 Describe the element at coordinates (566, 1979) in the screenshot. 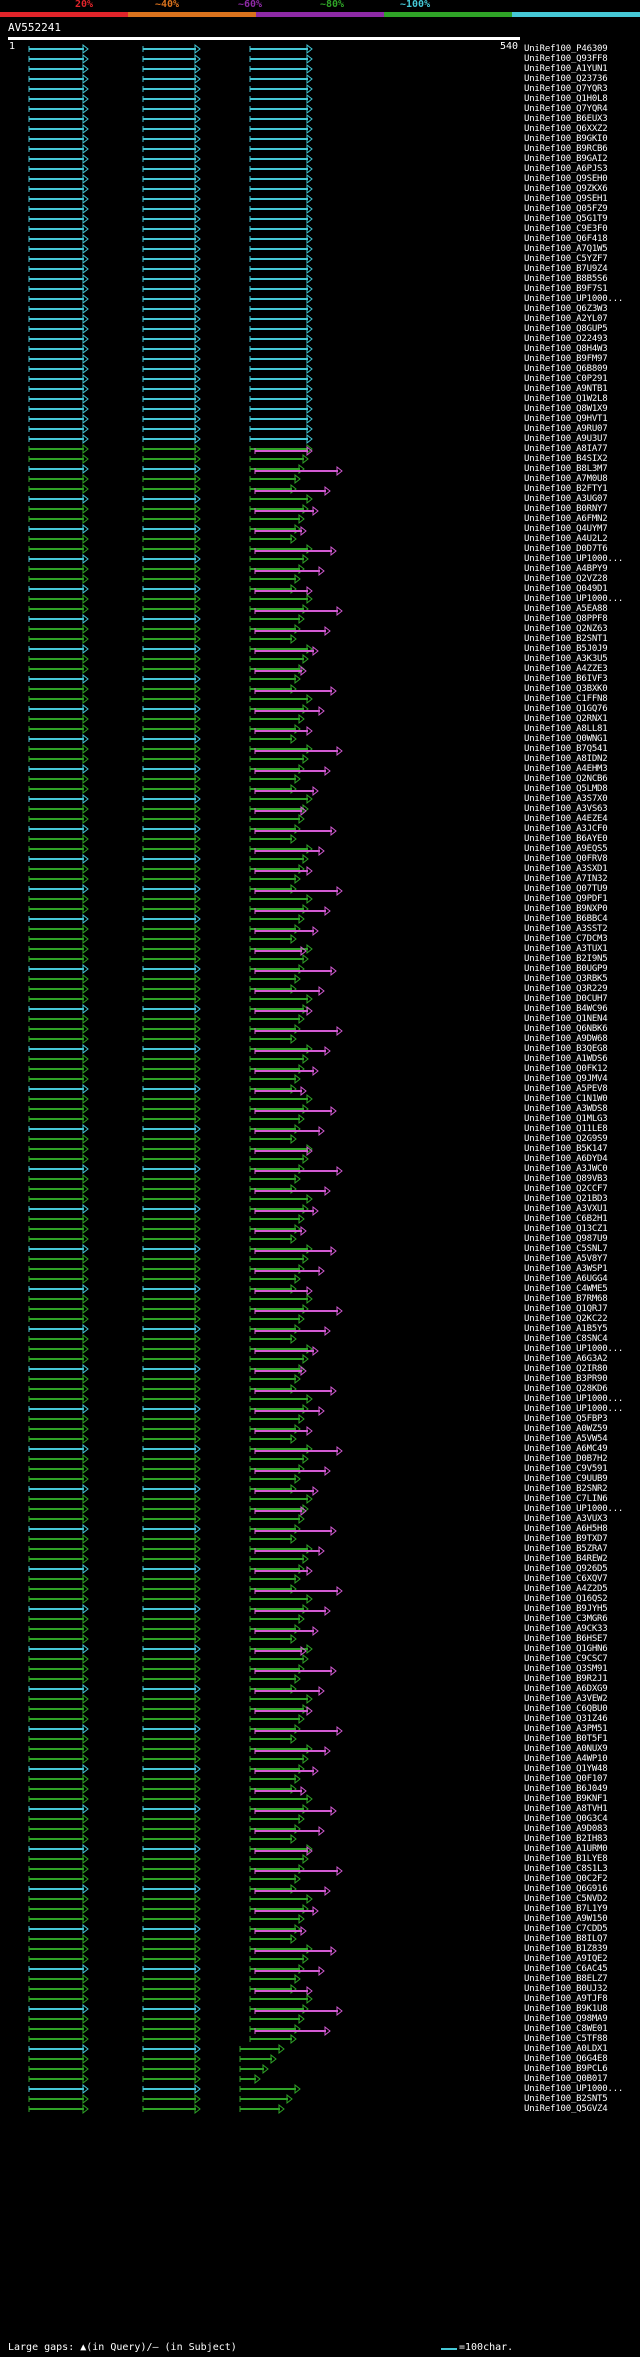

I see `hit-label: UniRef100_B8ELZ7` at that location.